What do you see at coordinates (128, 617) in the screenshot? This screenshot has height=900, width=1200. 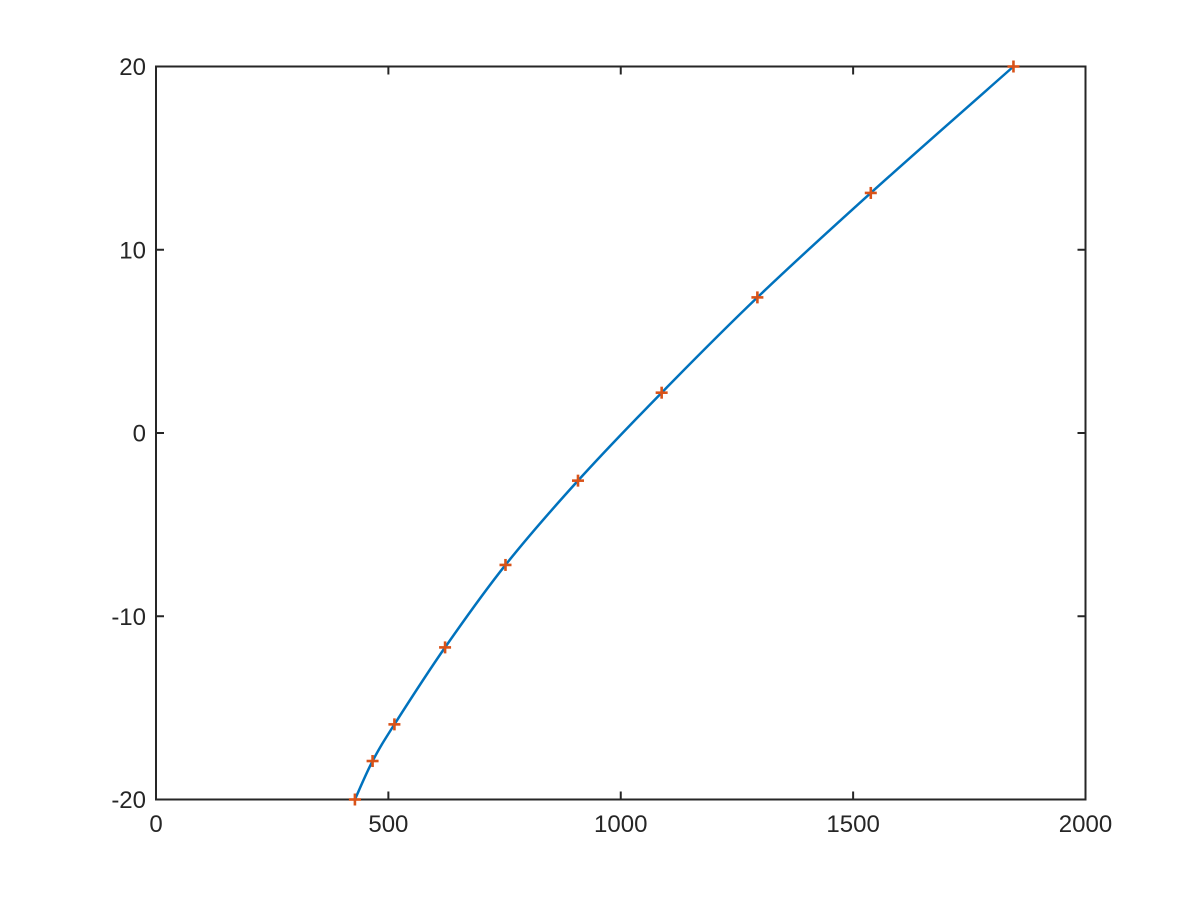 I see `y-tick-label: -10` at bounding box center [128, 617].